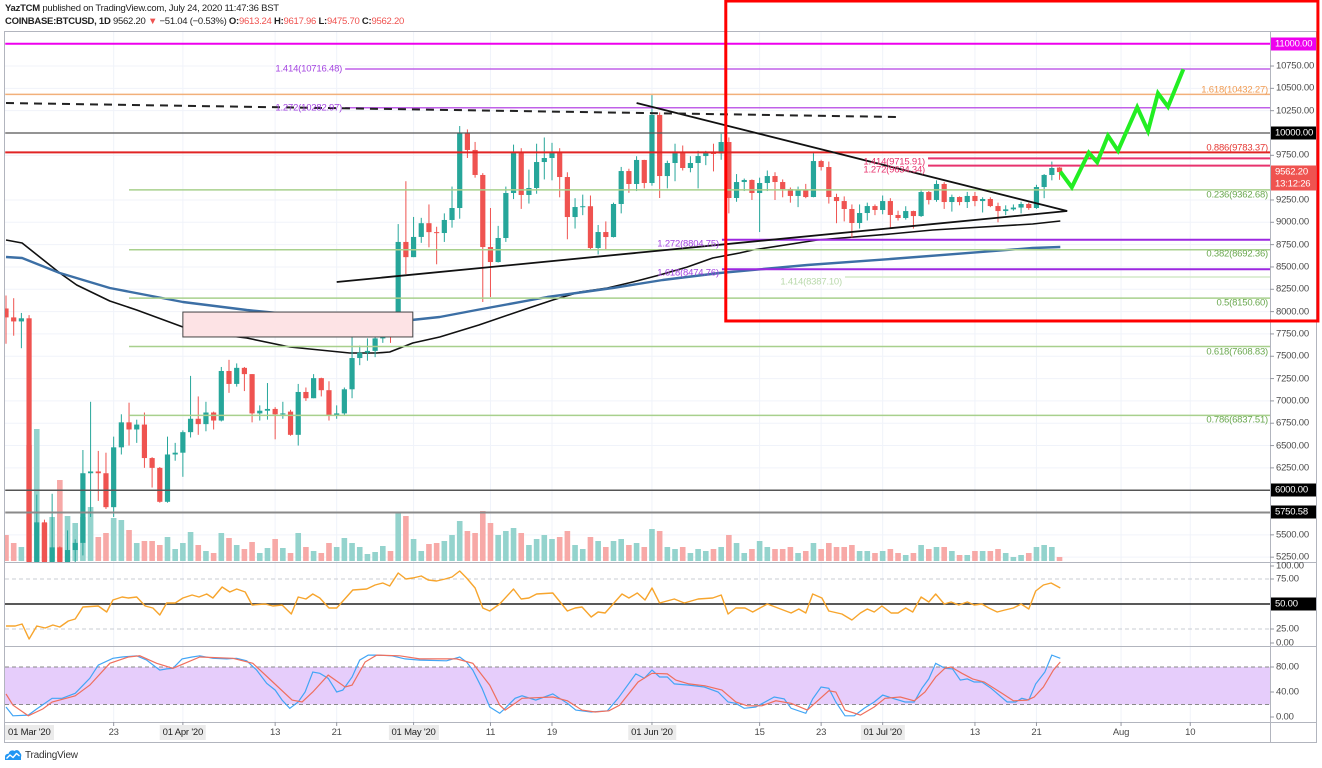 The width and height of the screenshot is (1322, 768). Describe the element at coordinates (1292, 267) in the screenshot. I see `price-axis-label: 8500.00` at that location.